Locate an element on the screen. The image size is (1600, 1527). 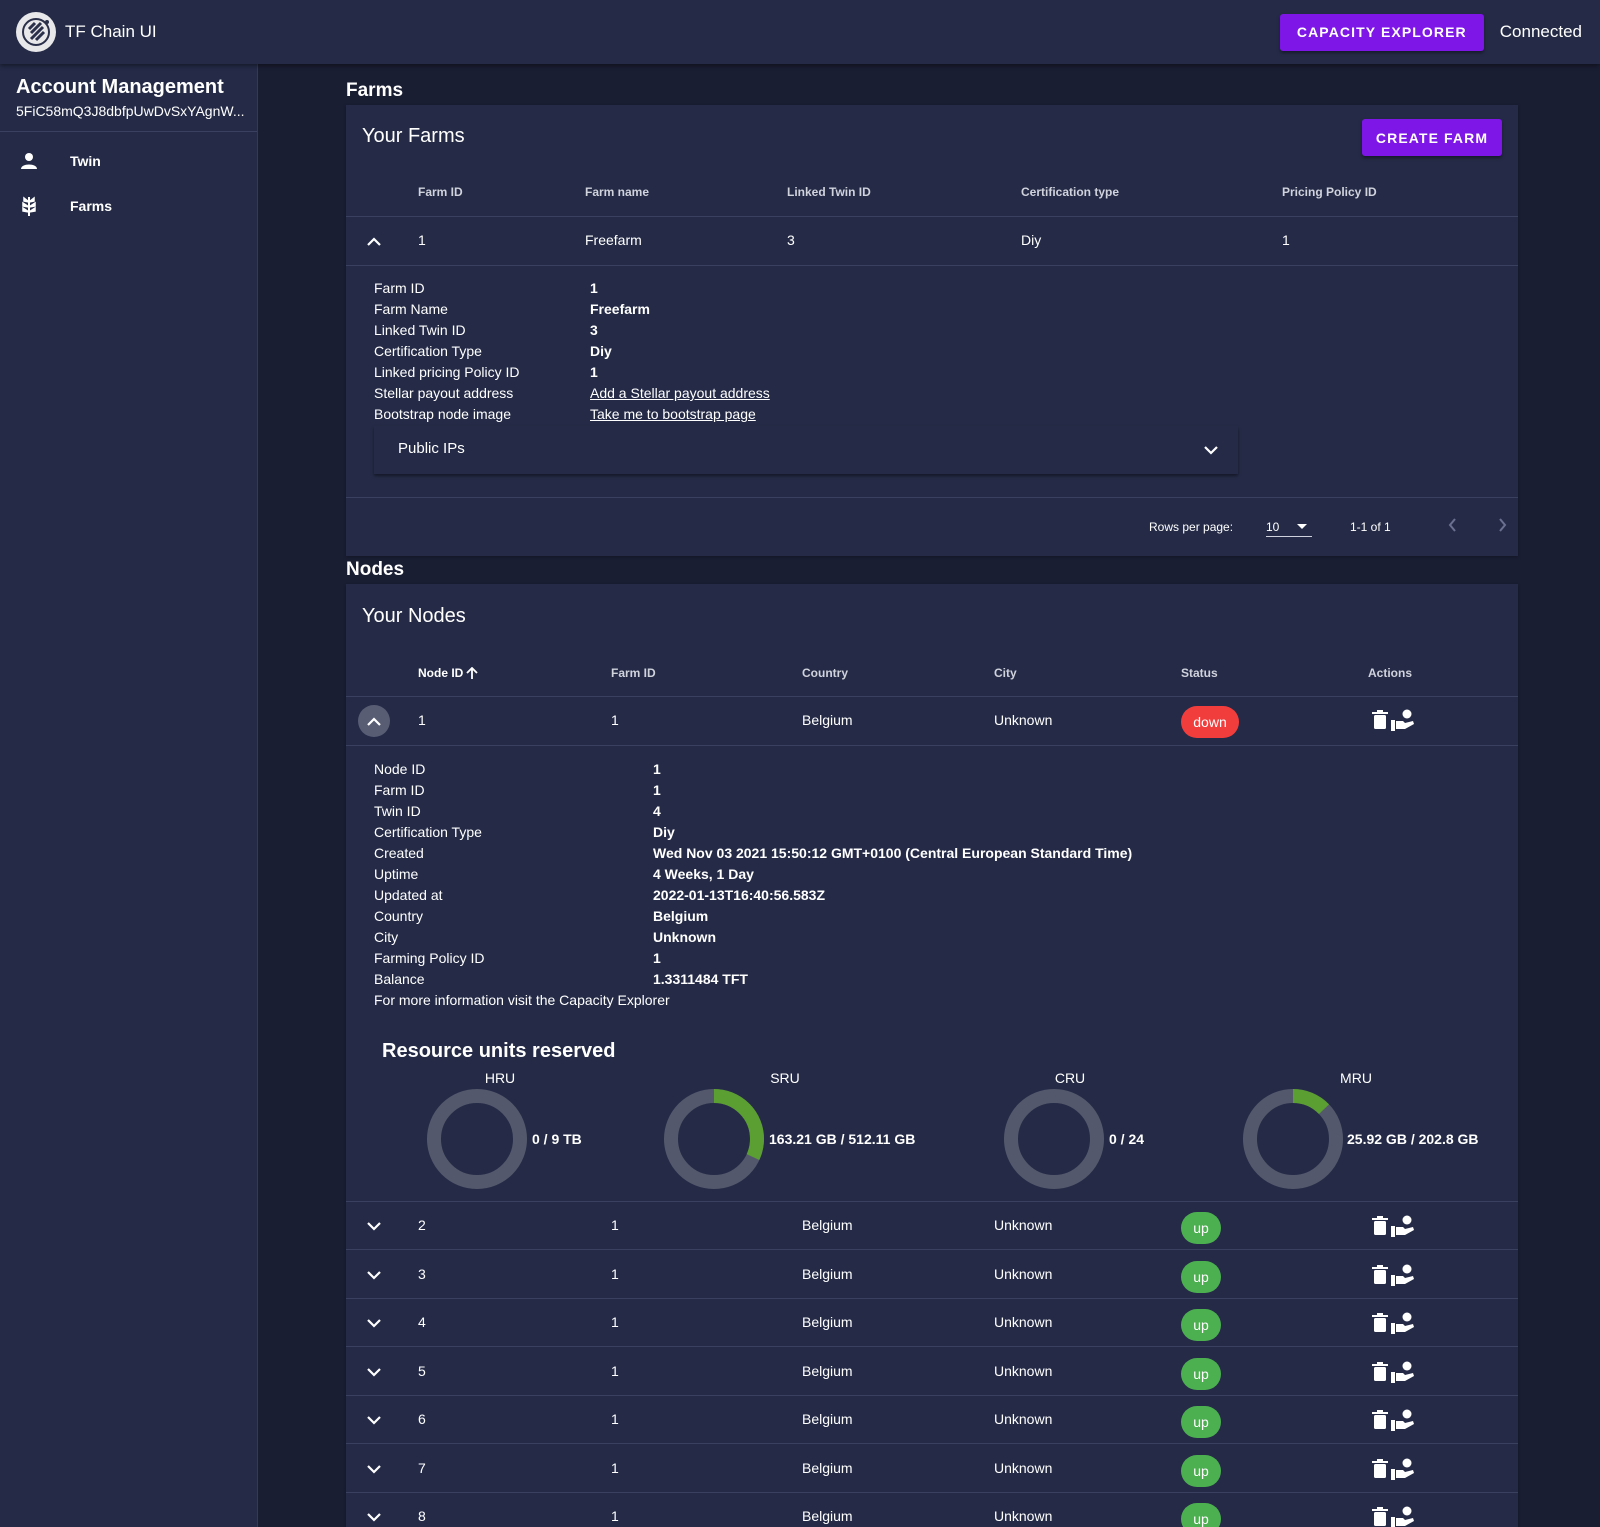
column-header-pricing-policy-id: Pricing Policy ID is located at coordinates (1329, 192).